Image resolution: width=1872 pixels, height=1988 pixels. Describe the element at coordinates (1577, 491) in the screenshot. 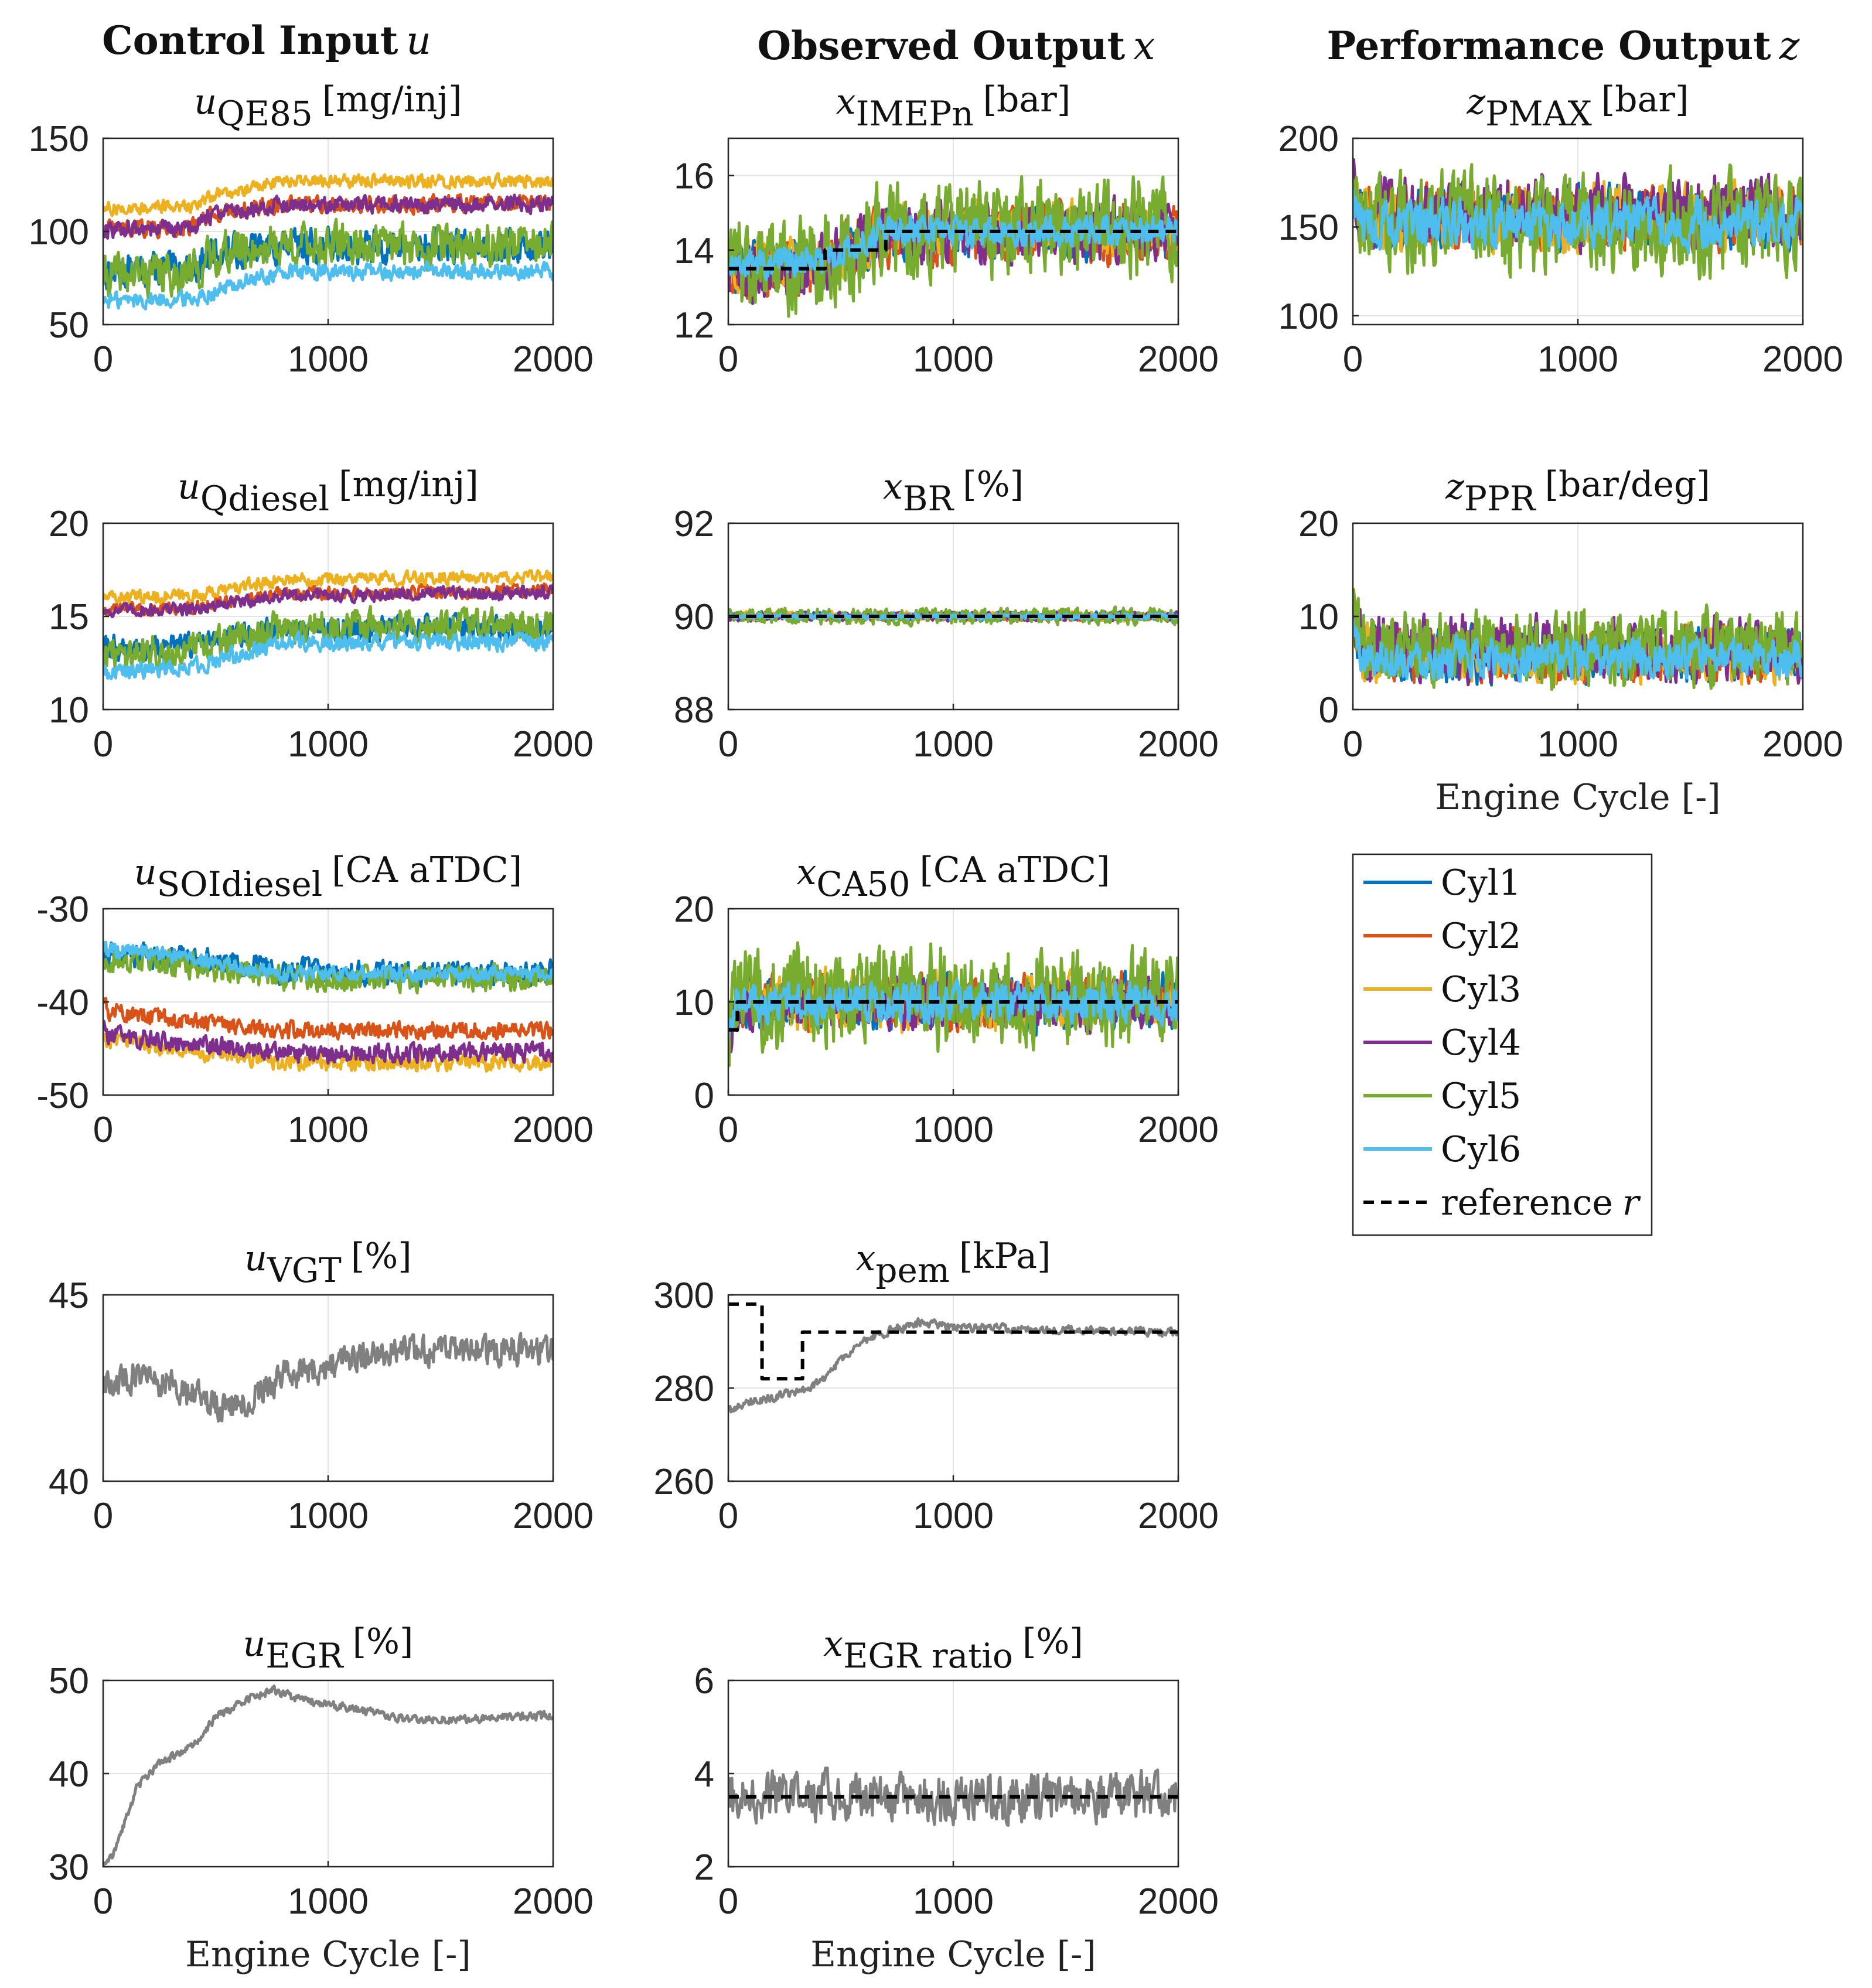

I see `subplot-title: zPPR [bar/deg]` at that location.